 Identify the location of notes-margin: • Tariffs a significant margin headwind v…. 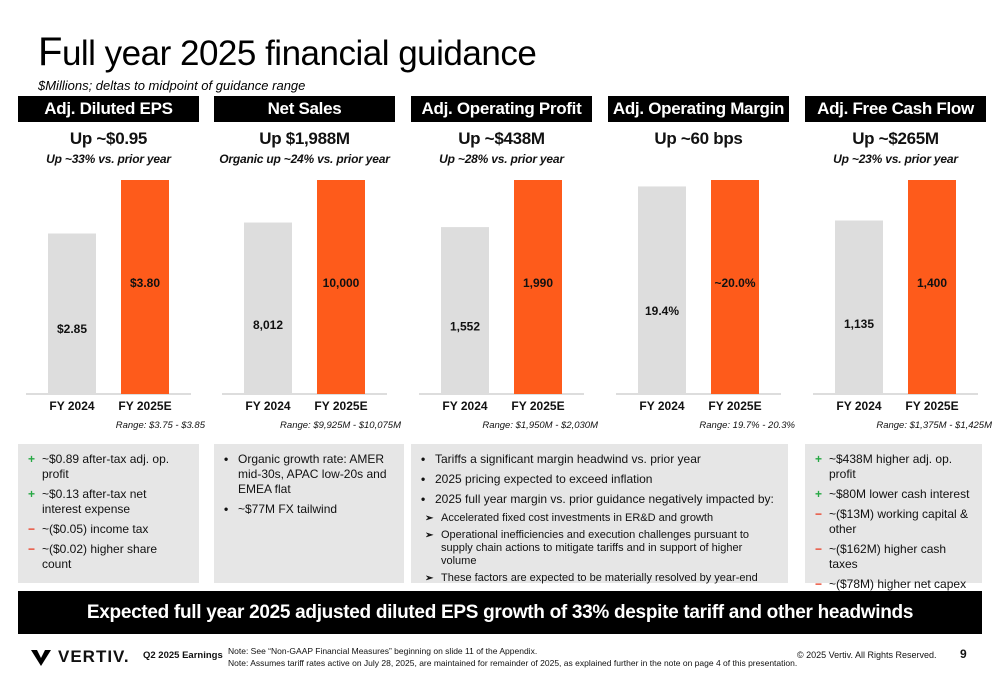
(599, 514).